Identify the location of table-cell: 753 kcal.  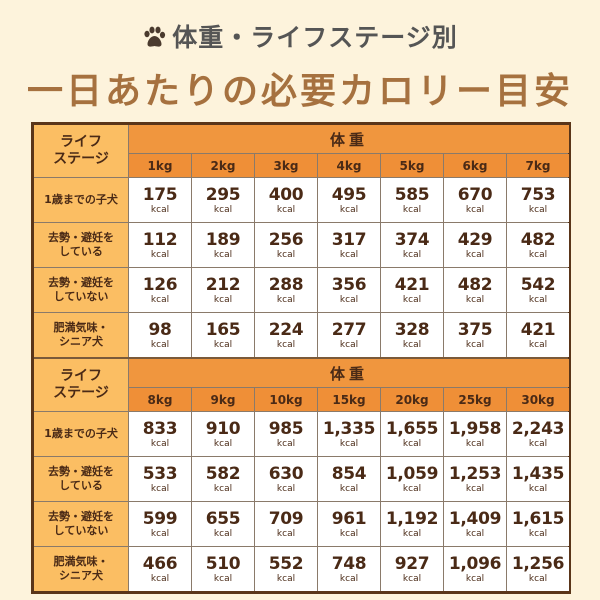
(538, 200).